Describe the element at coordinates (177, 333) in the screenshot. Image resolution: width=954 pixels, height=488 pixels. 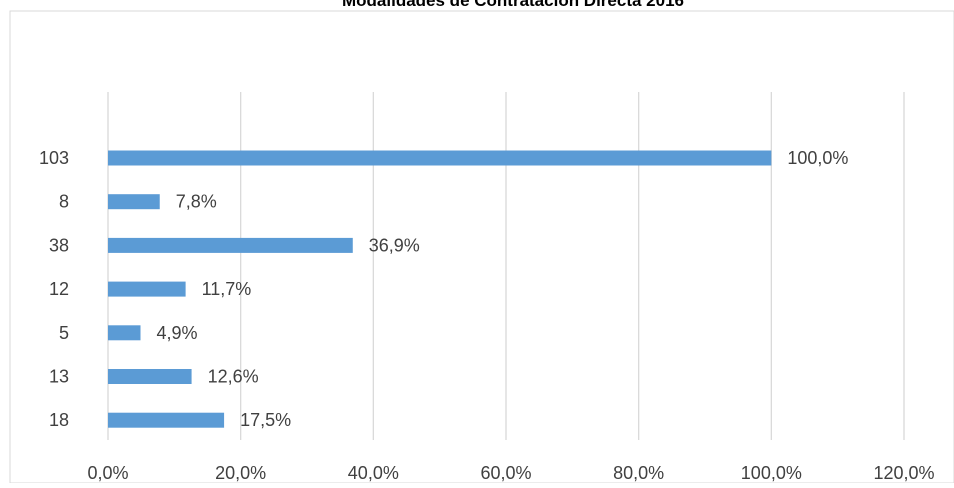
I see `data-label: 4,9%` at that location.